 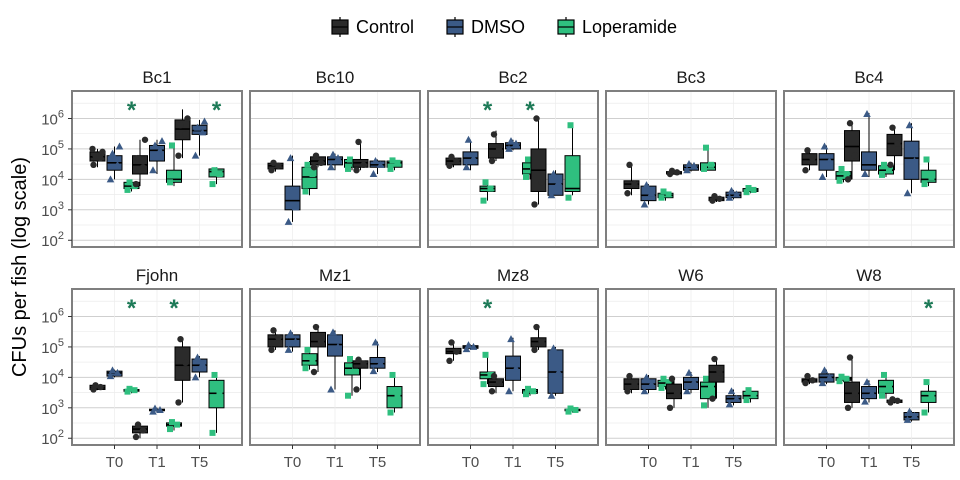 I want to click on legend-item-control: Control, so click(x=372, y=27).